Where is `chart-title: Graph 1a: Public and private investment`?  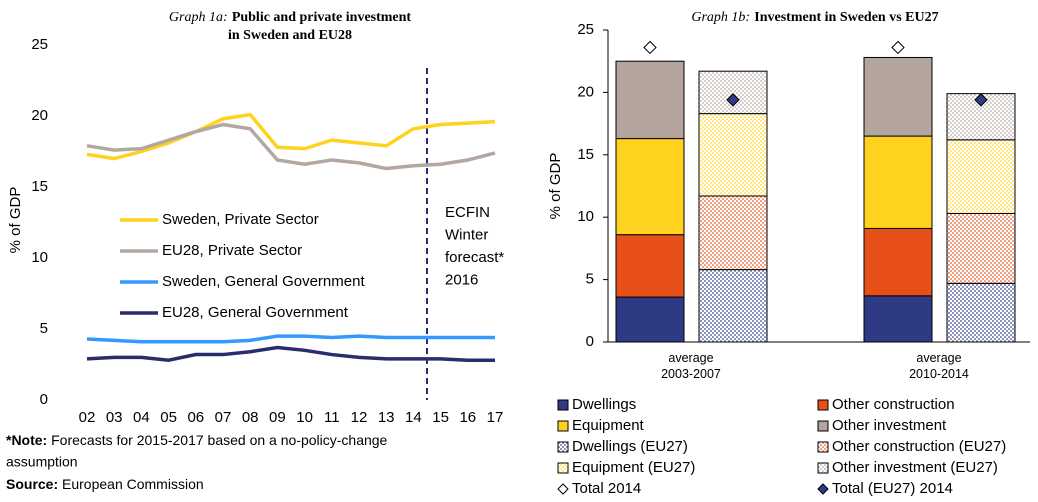 chart-title: Graph 1a: Public and private investment is located at coordinates (290, 17).